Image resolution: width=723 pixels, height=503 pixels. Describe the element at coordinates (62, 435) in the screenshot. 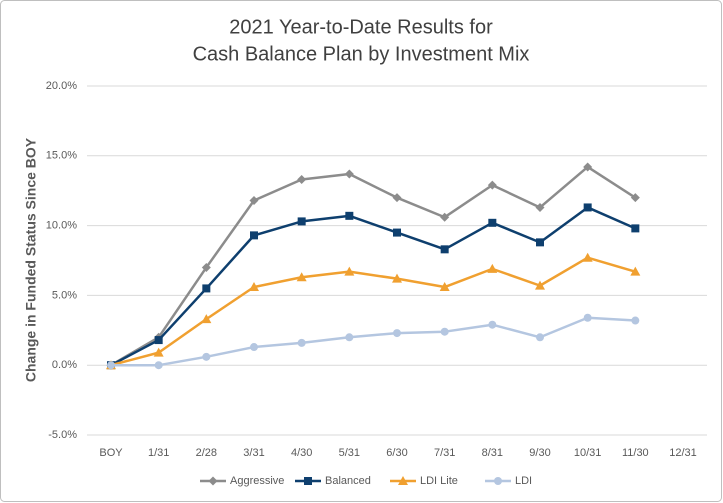

I see `y-tick-label: -5.0%` at that location.